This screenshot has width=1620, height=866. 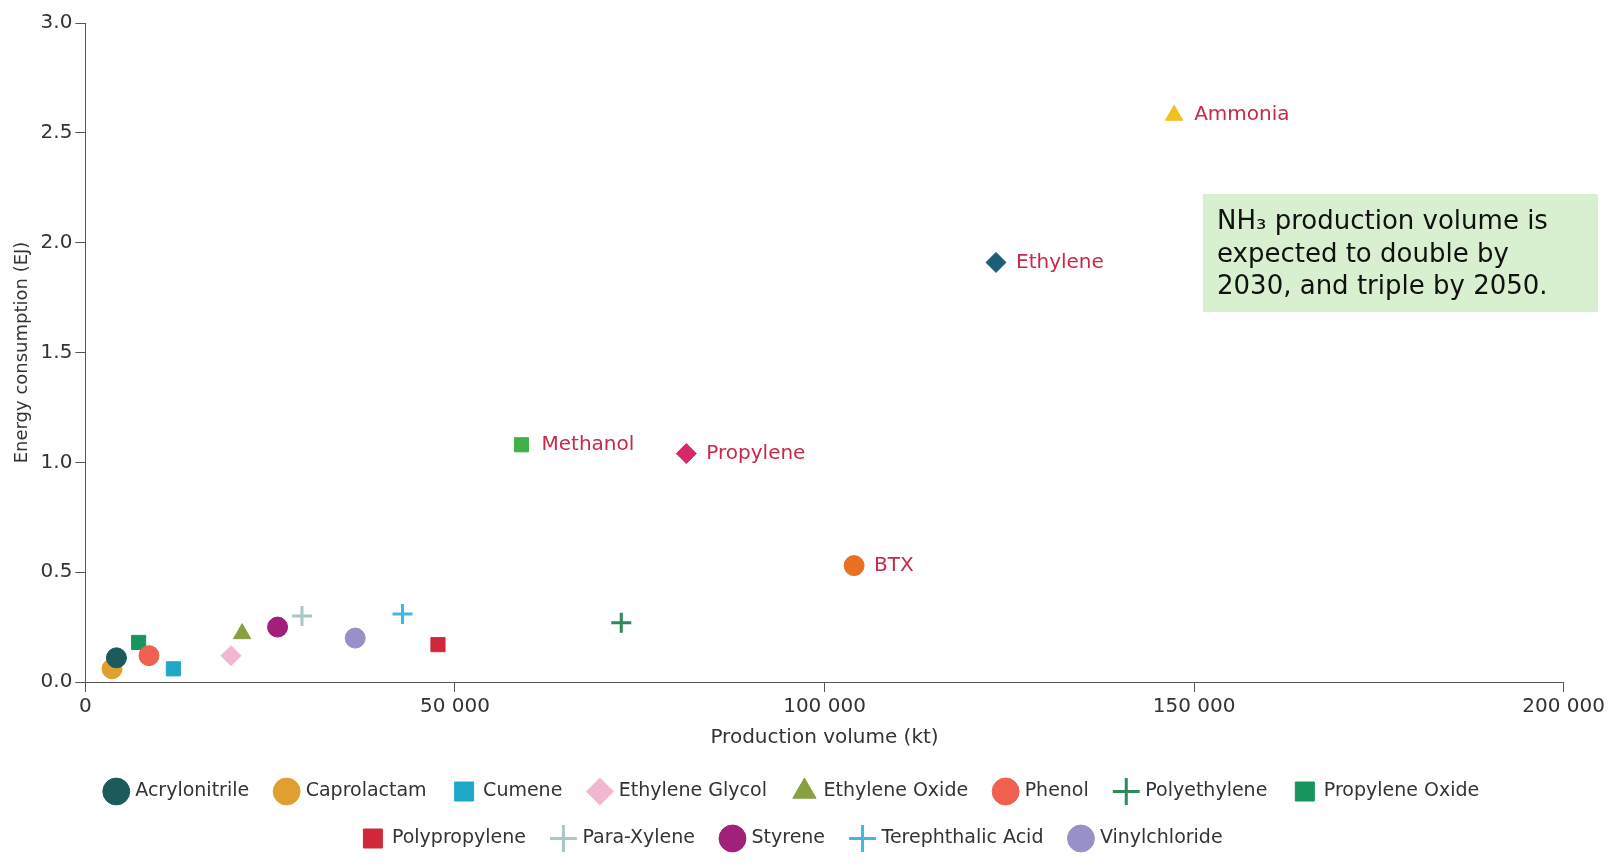 What do you see at coordinates (56, 680) in the screenshot?
I see `y-tick-label: 0.0` at bounding box center [56, 680].